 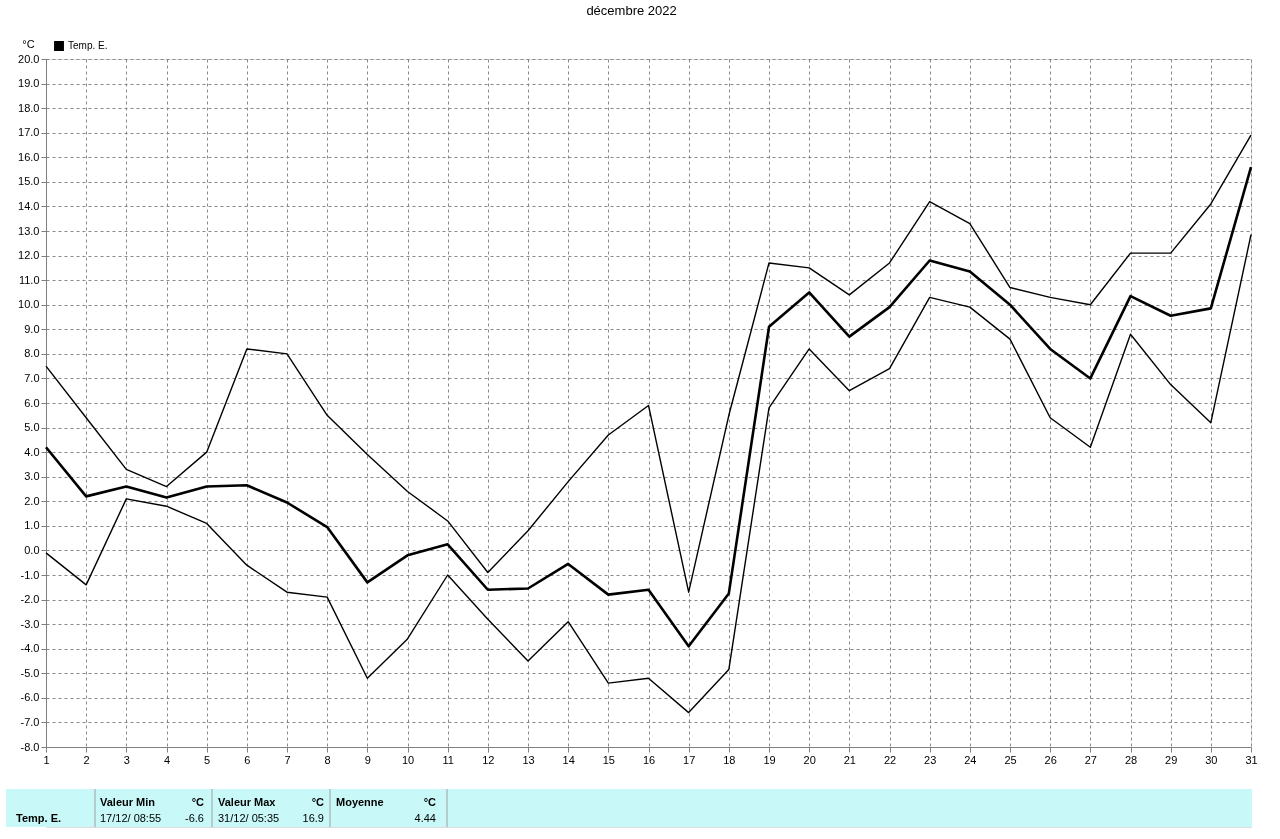 What do you see at coordinates (30, 623) in the screenshot?
I see `y-tick-label: -3.0` at bounding box center [30, 623].